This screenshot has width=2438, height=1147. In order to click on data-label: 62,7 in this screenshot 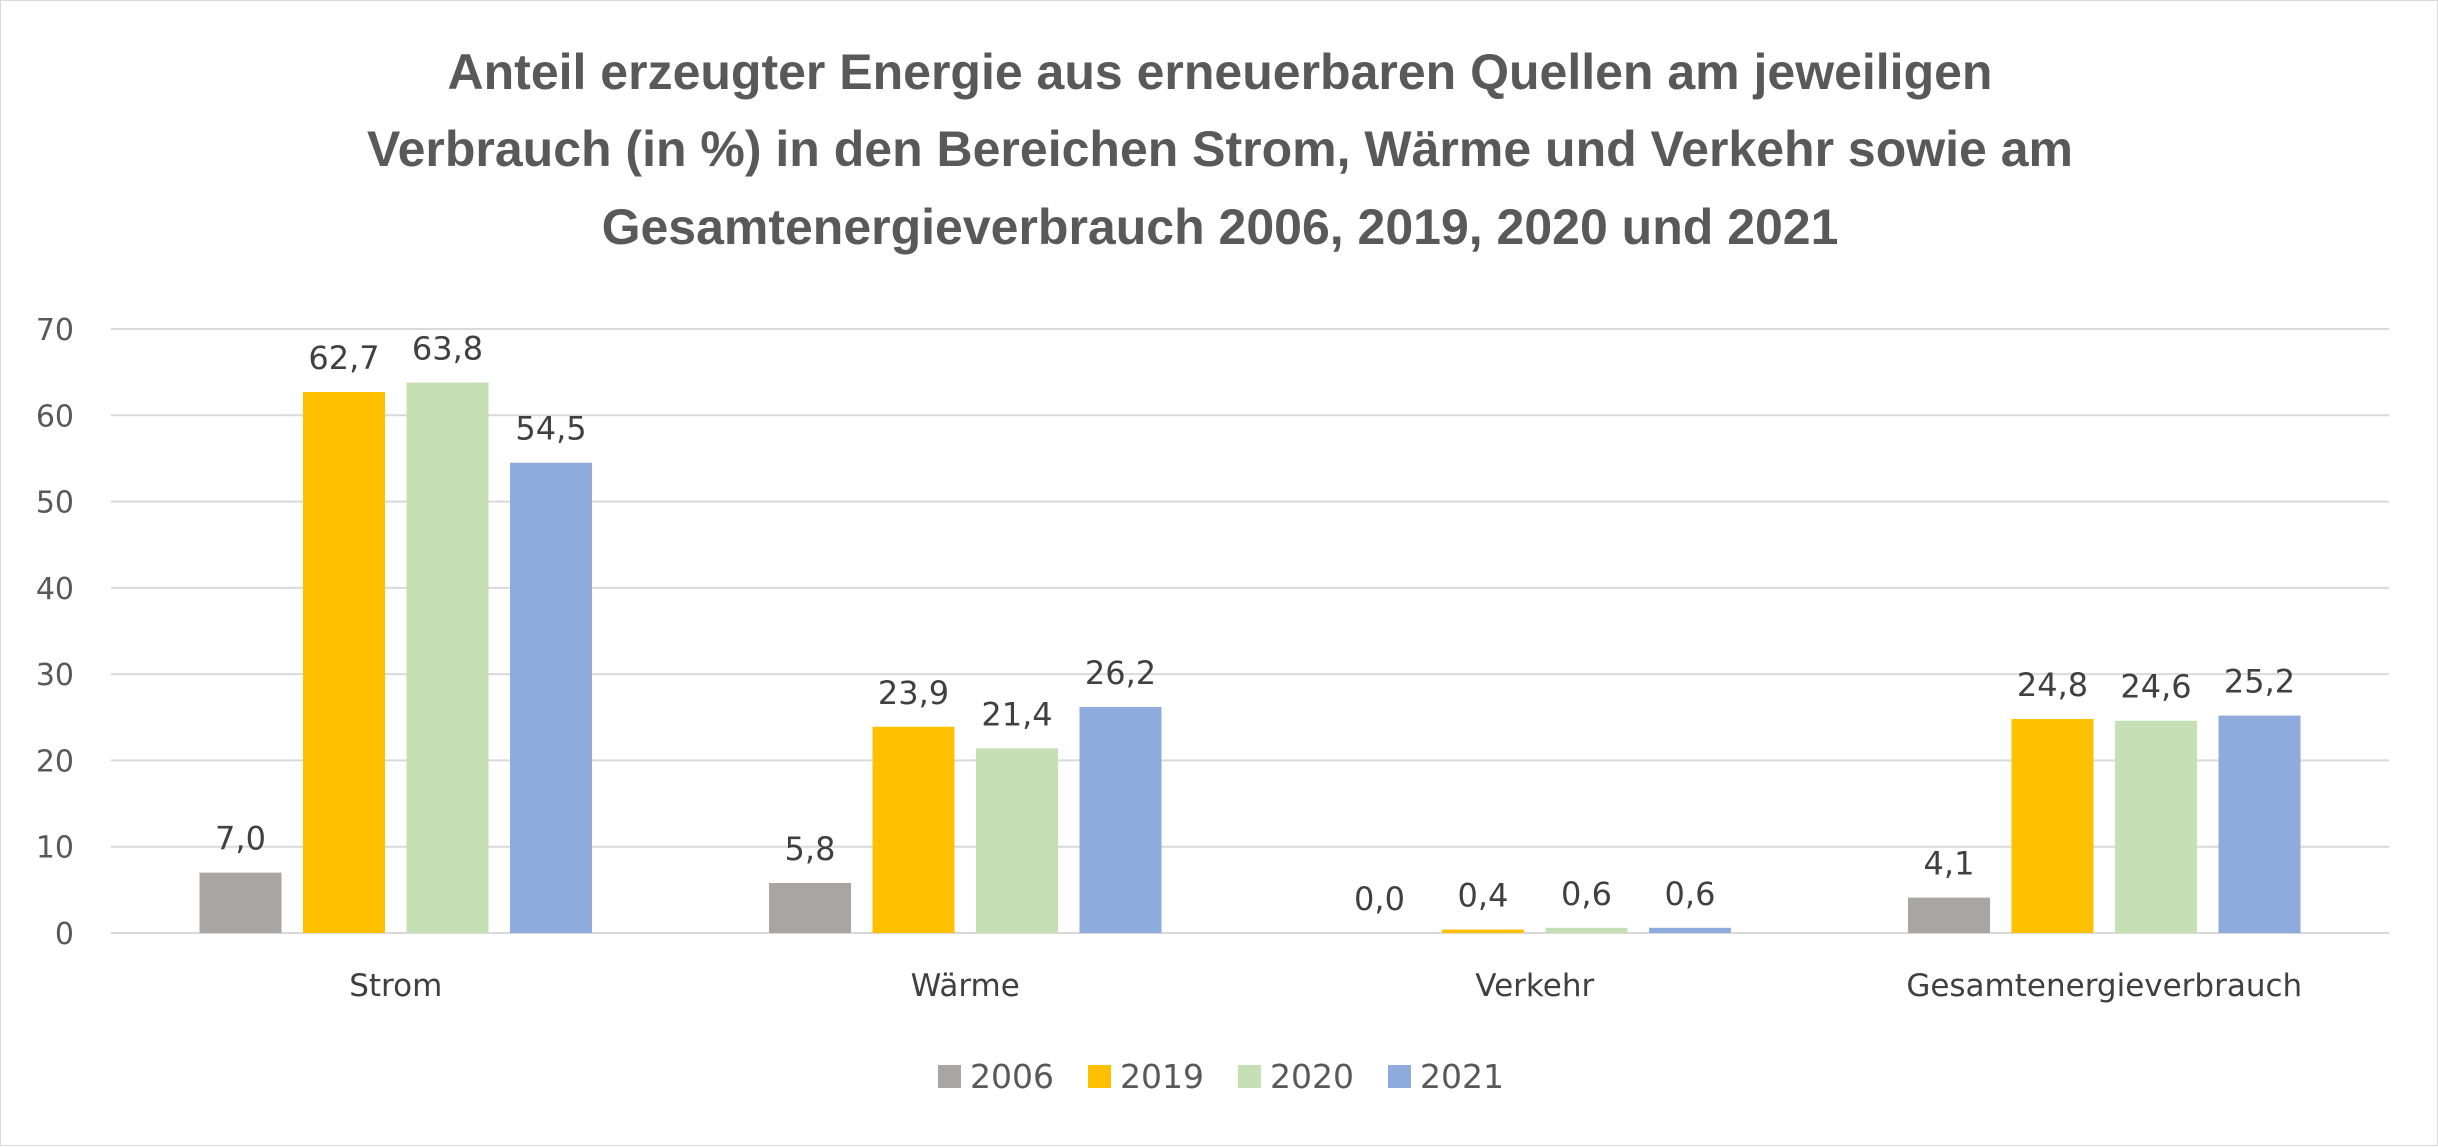, I will do `click(343, 358)`.